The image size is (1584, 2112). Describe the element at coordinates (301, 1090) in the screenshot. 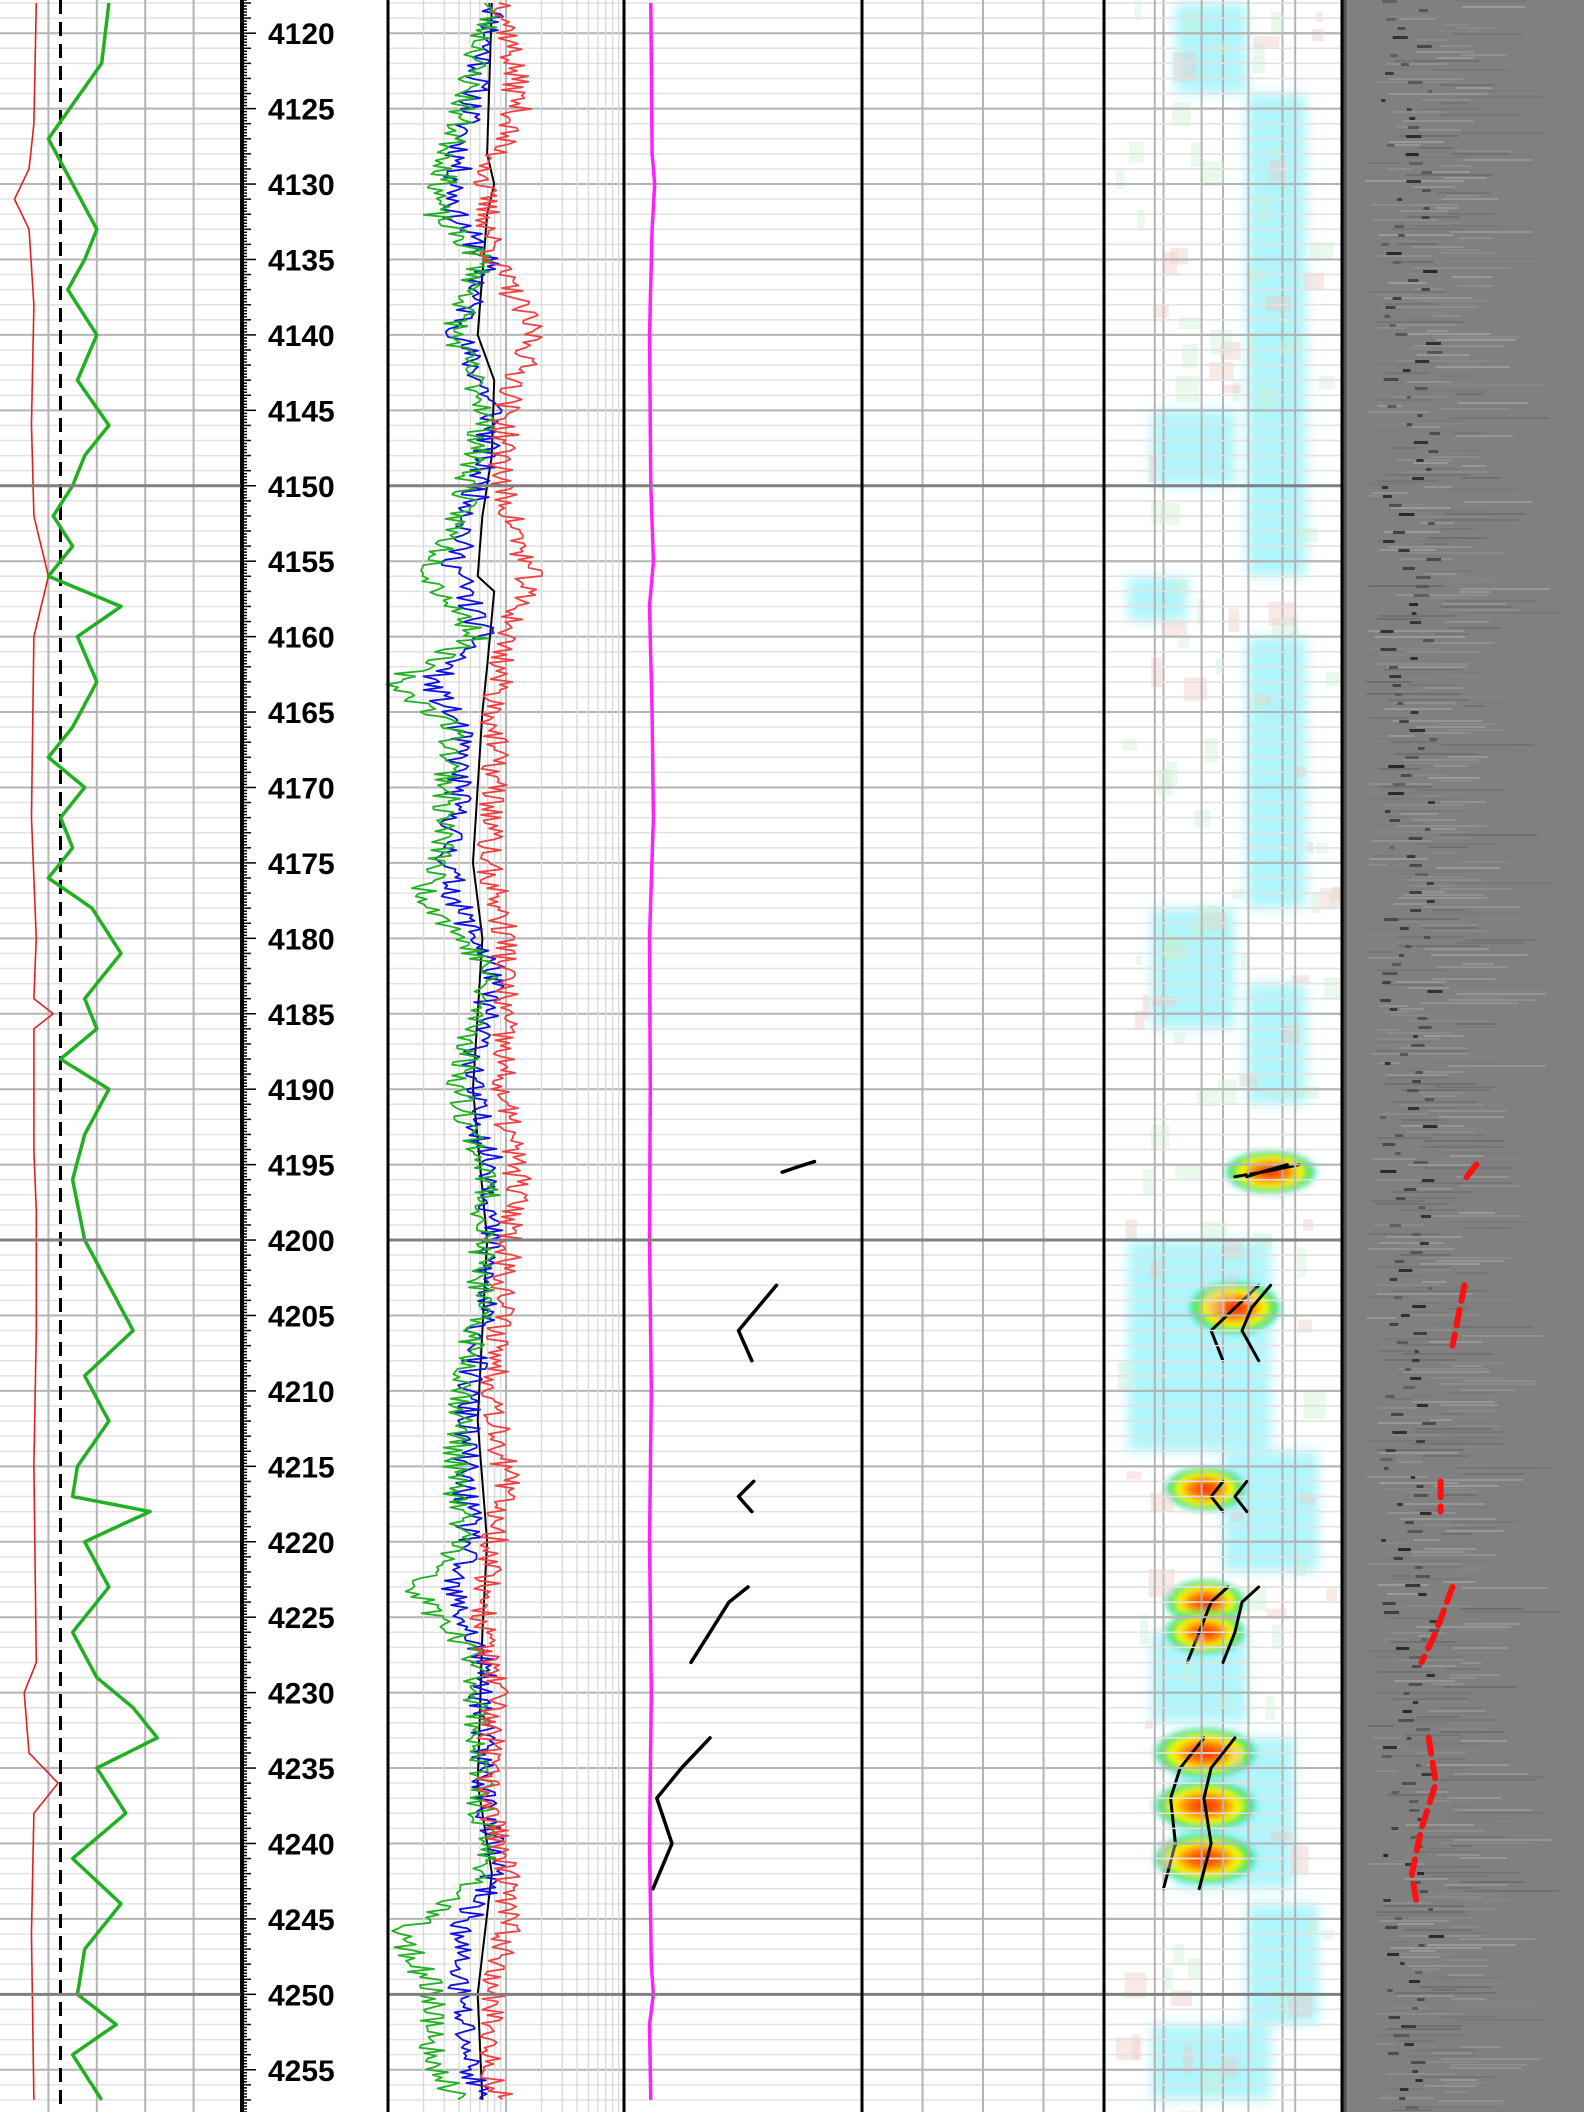

I see `depth-label: 4190` at that location.